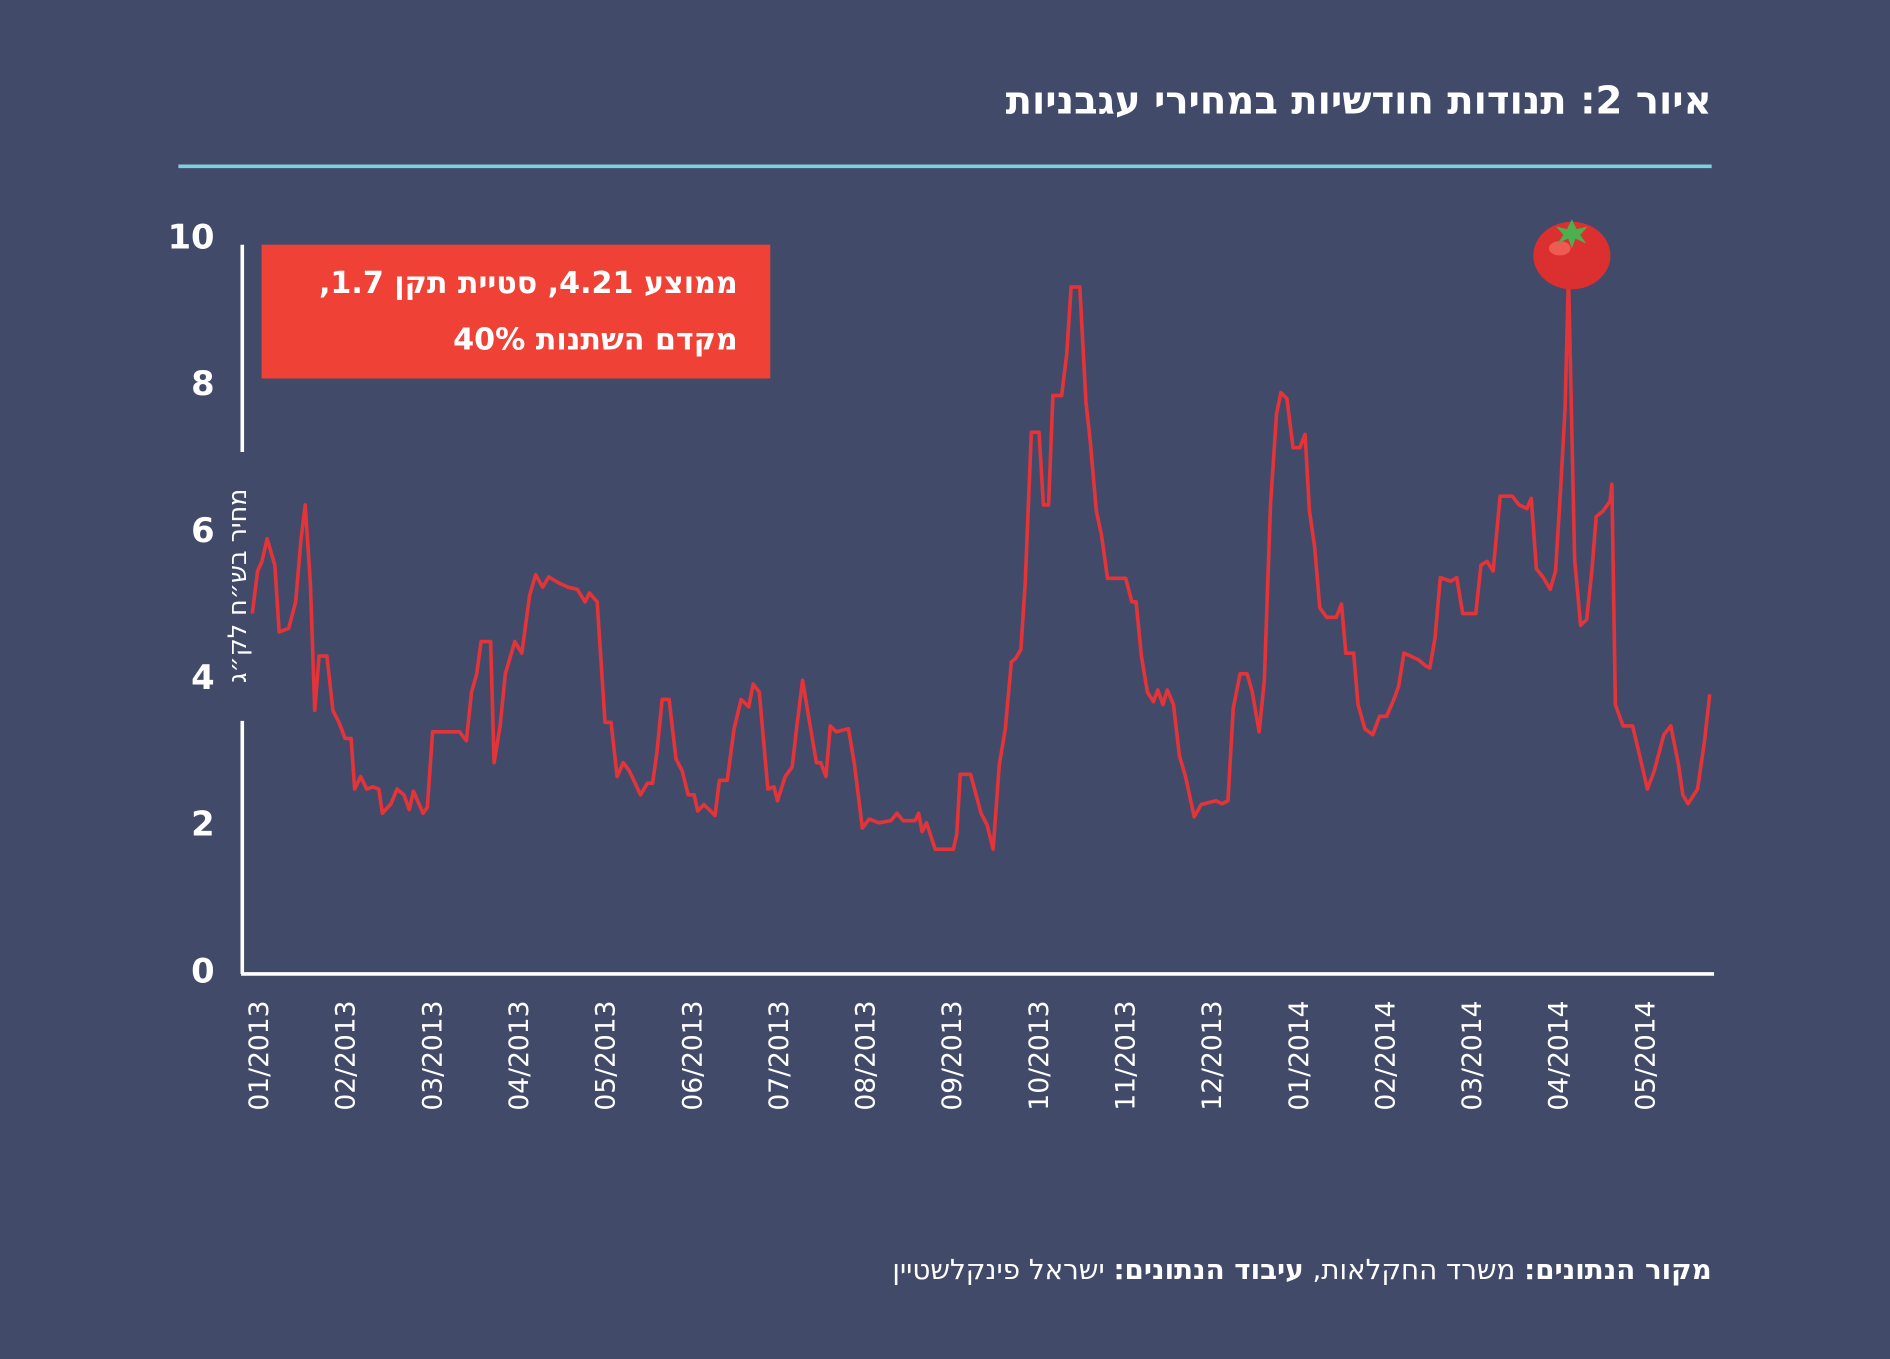 This screenshot has width=1890, height=1359. Describe the element at coordinates (202, 530) in the screenshot. I see `y-tick-label: 6` at that location.